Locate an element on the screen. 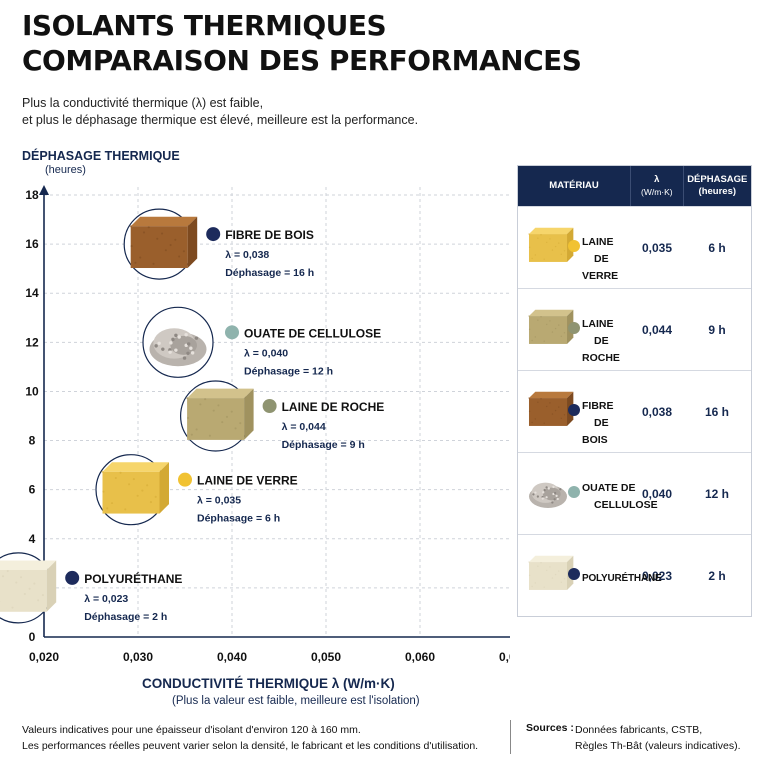 The image size is (768, 768). lambda-cell: 0,035 is located at coordinates (657, 247).